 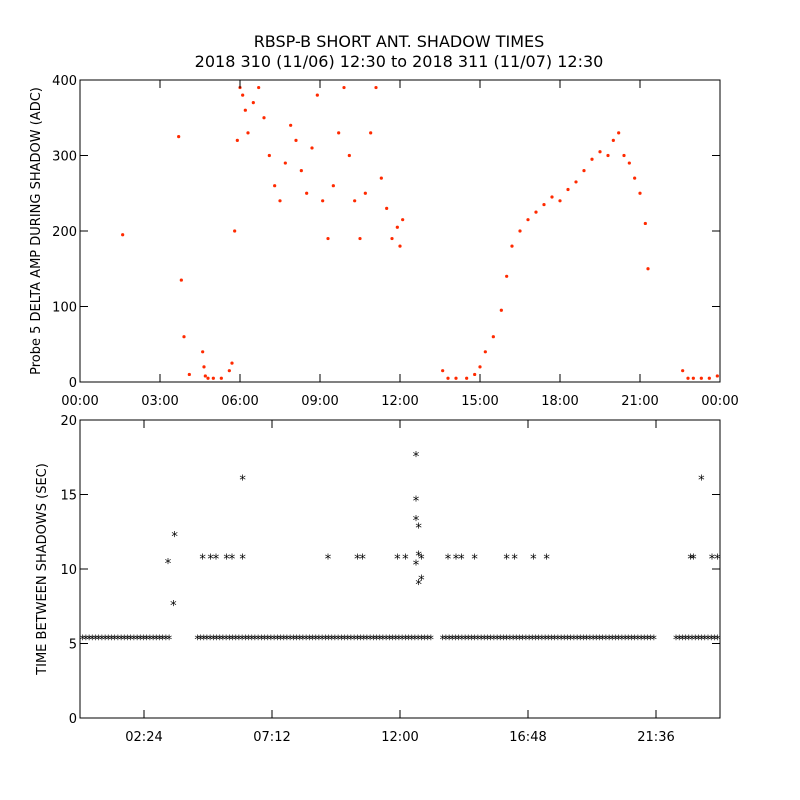 What do you see at coordinates (73, 645) in the screenshot?
I see `bottom-y-tick-label: 5` at bounding box center [73, 645].